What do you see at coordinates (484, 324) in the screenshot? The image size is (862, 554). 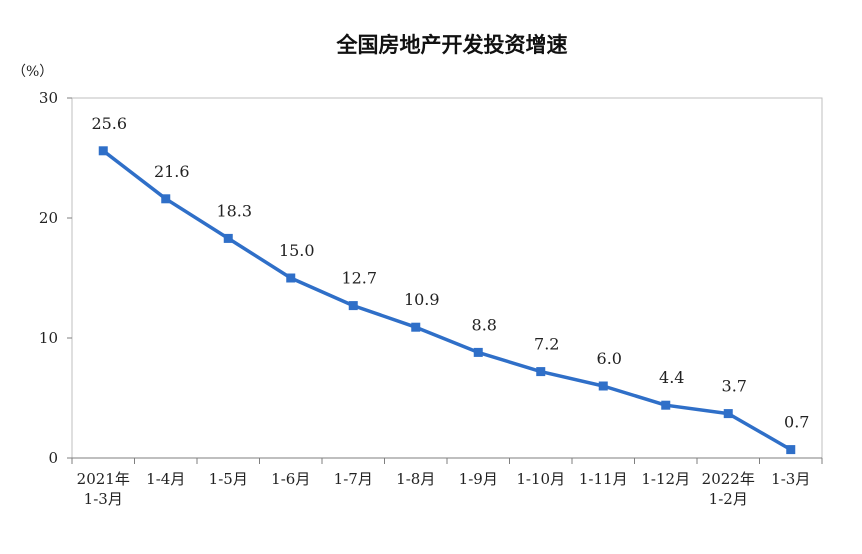 I see `data-label: 8.8` at bounding box center [484, 324].